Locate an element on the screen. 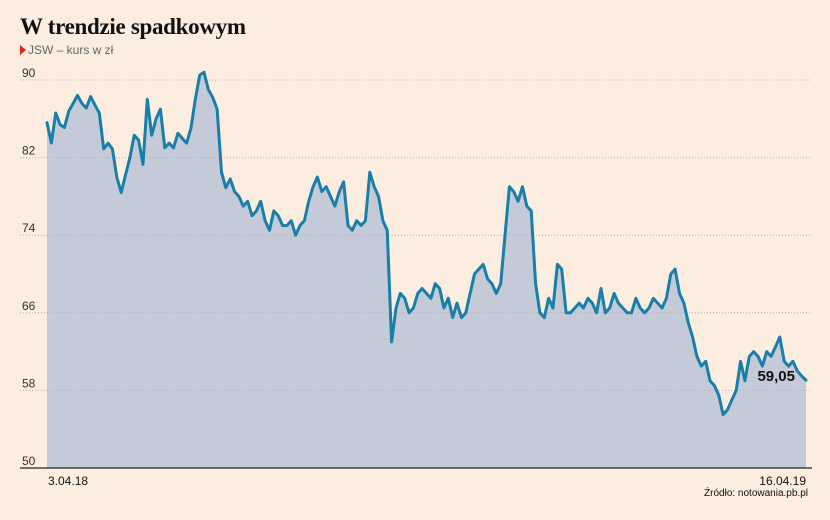  y-tick-label-50: 50 is located at coordinates (29, 461).